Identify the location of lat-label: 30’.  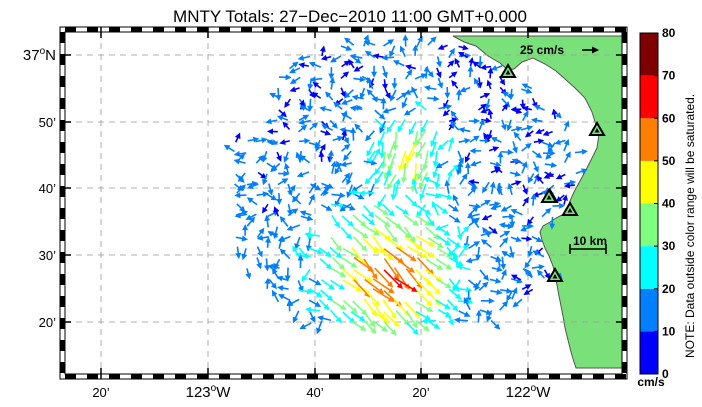
(47, 255).